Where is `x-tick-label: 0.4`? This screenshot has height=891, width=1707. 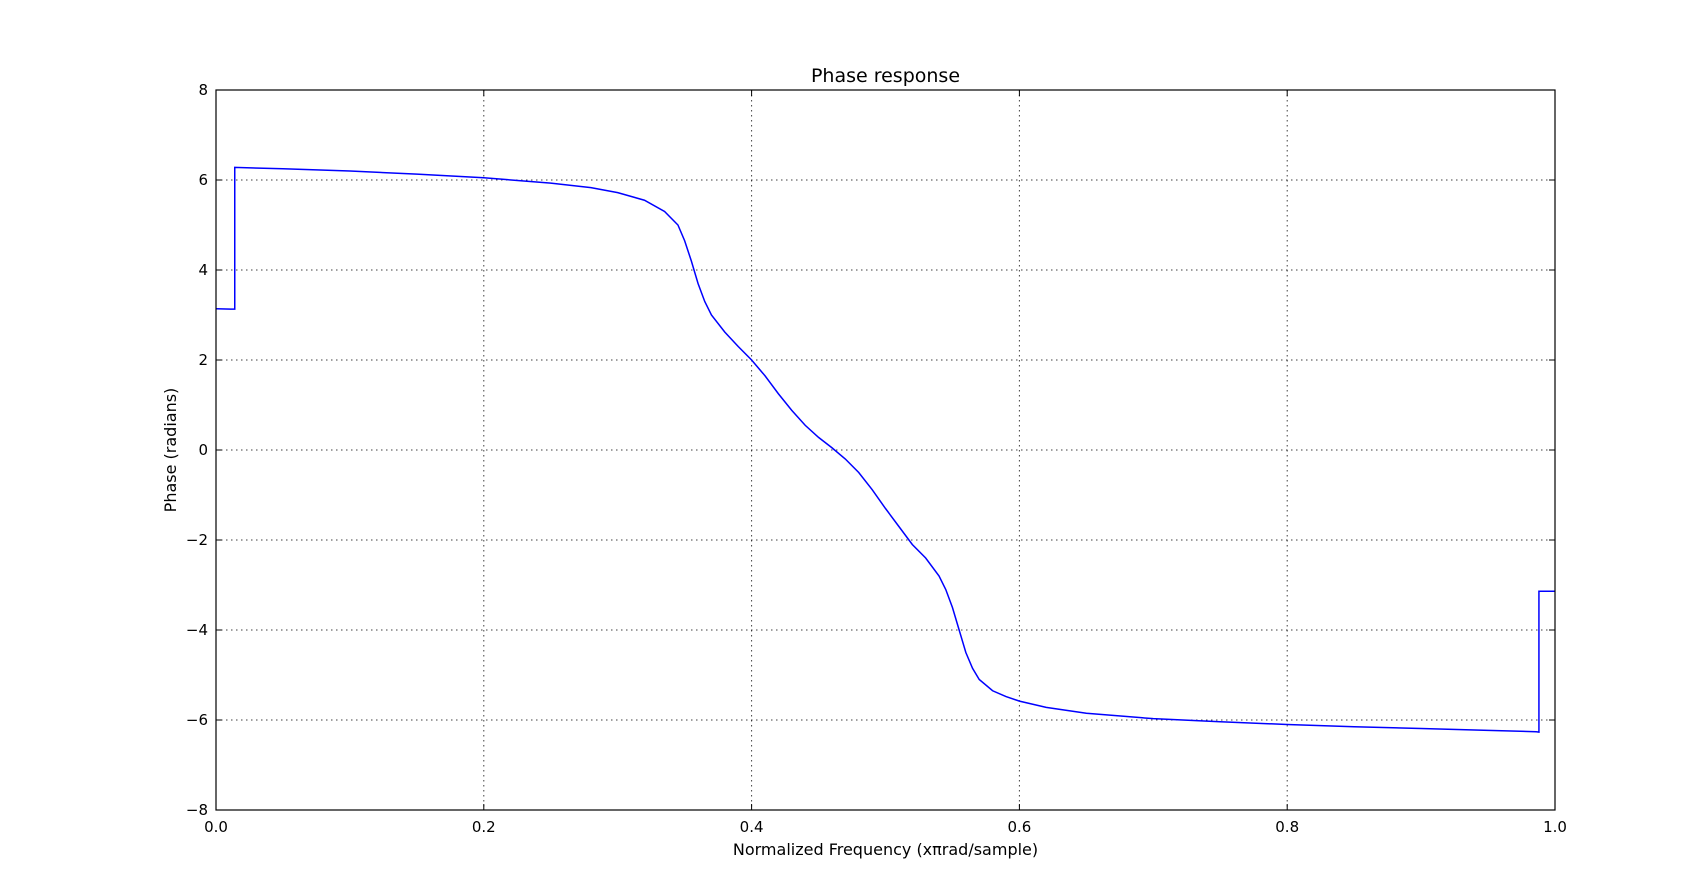
x-tick-label: 0.4 is located at coordinates (752, 827).